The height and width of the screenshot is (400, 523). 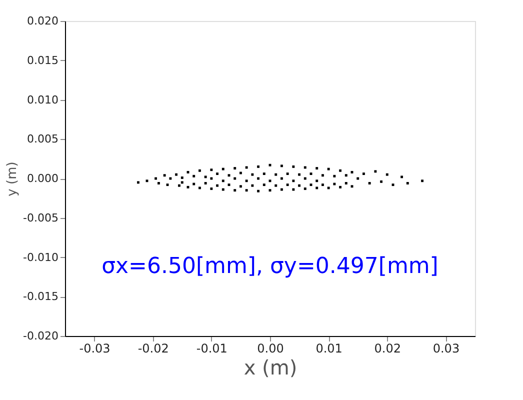 I want to click on x-tick-label: 0.02, so click(x=387, y=349).